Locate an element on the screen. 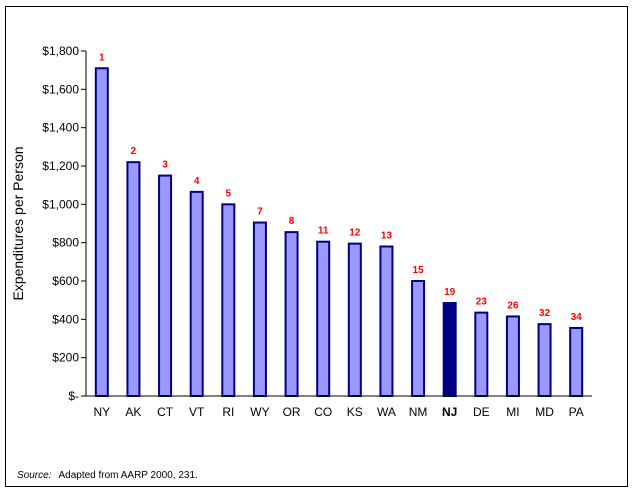 Image resolution: width=641 pixels, height=499 pixels. x-tick-label: PA is located at coordinates (576, 412).